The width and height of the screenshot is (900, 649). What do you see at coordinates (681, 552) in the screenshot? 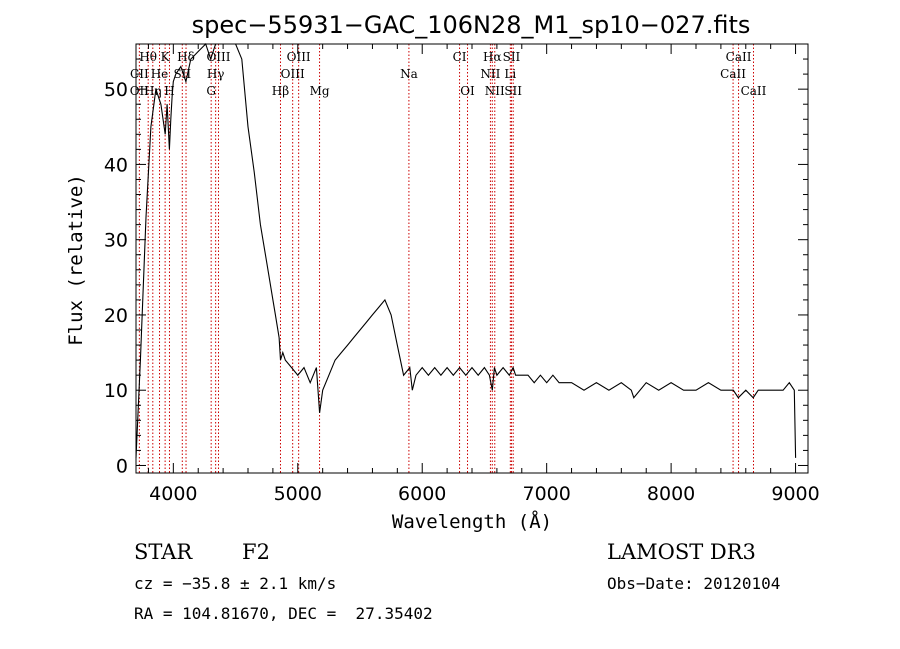
I see `survey-name: LAMOST DR3` at bounding box center [681, 552].